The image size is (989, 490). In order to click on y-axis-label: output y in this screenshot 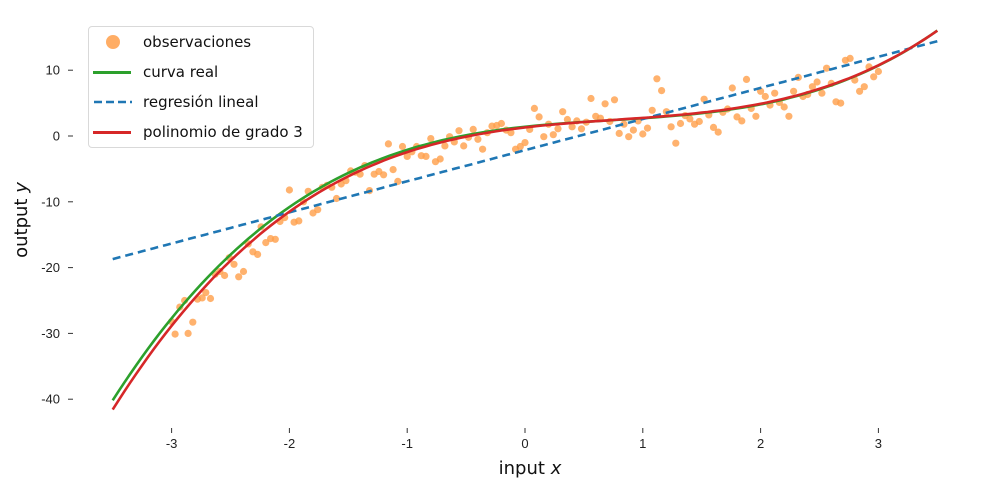, I will do `click(21, 220)`.